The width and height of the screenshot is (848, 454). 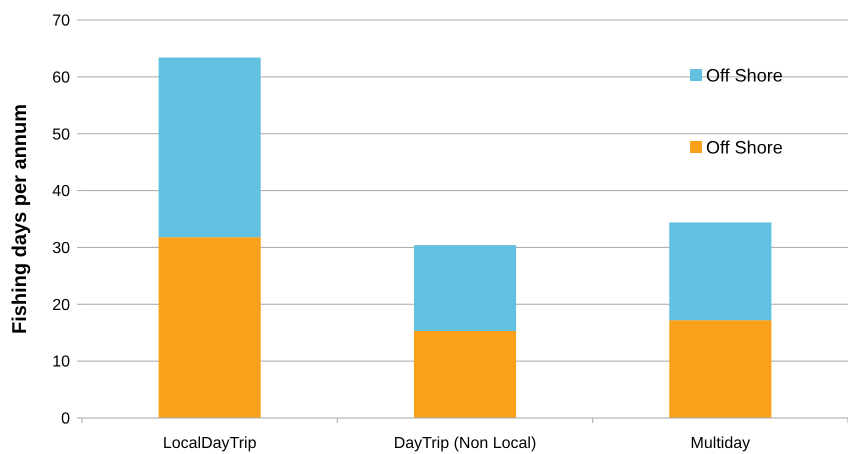 What do you see at coordinates (65, 419) in the screenshot?
I see `y-tick-label: 0` at bounding box center [65, 419].